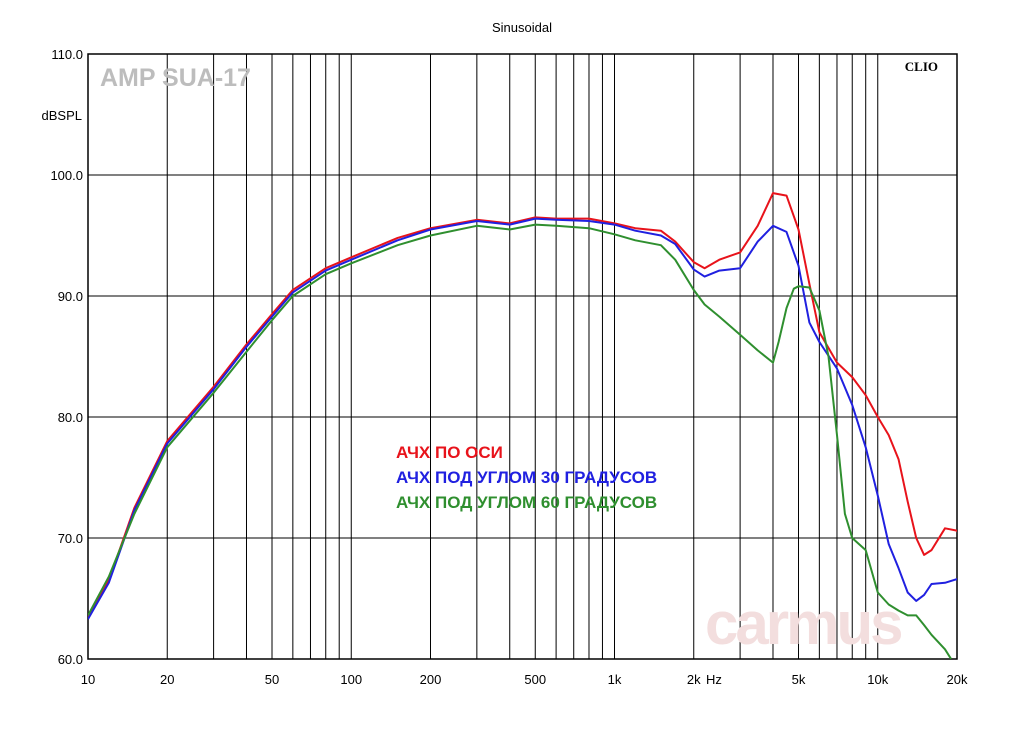 Image resolution: width=1024 pixels, height=735 pixels. I want to click on y-tick-label: 90.0, so click(70, 296).